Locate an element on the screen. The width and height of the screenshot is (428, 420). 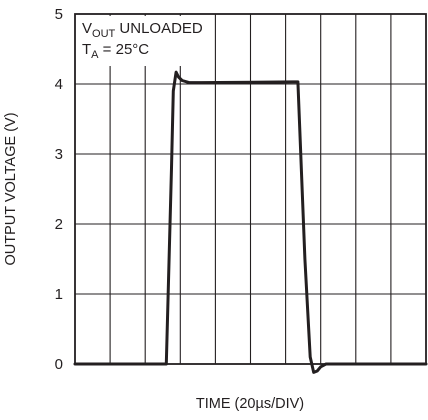
y-tick-label: 2 is located at coordinates (59, 224).